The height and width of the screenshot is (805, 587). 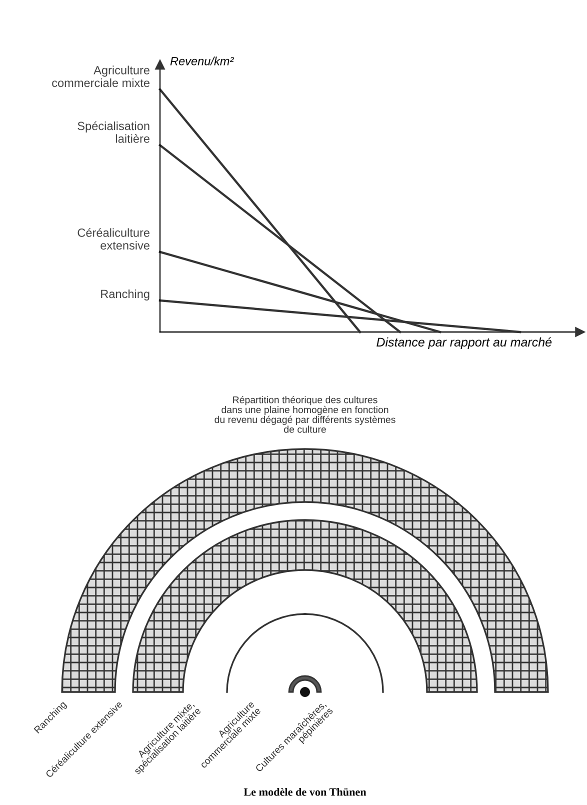 What do you see at coordinates (305, 414) in the screenshot?
I see `text: Répartition théorique des cultures dans une plaine homogène en fonction du revenu dégagé par différents systèmes de culture` at bounding box center [305, 414].